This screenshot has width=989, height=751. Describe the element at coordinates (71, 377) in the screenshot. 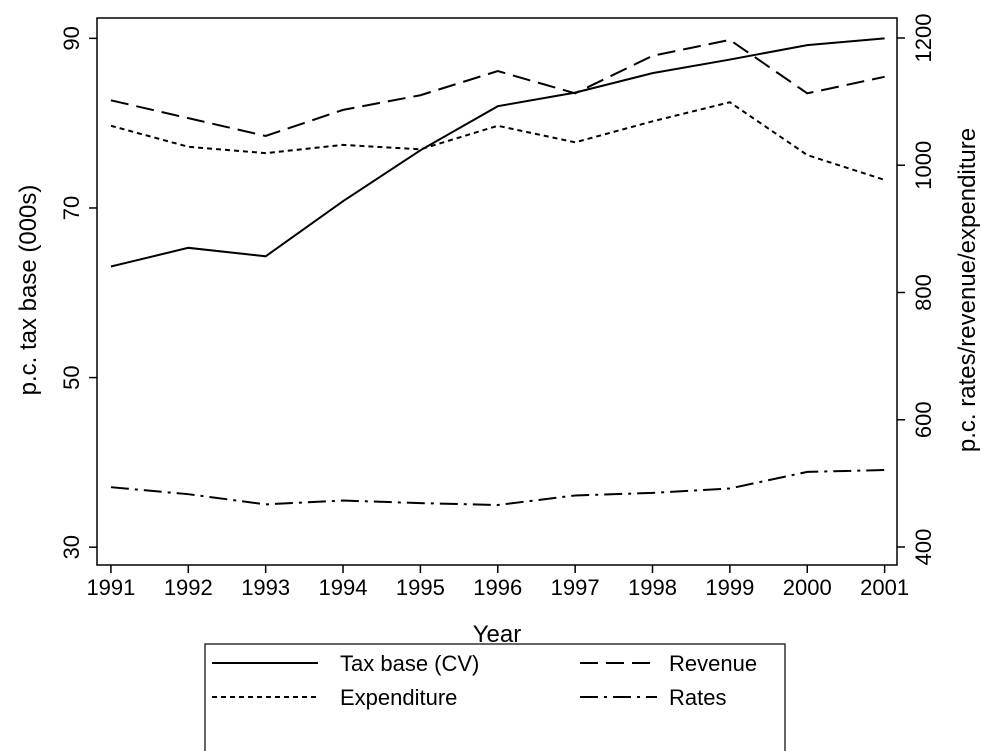

I see `y-tick-label: 50` at that location.